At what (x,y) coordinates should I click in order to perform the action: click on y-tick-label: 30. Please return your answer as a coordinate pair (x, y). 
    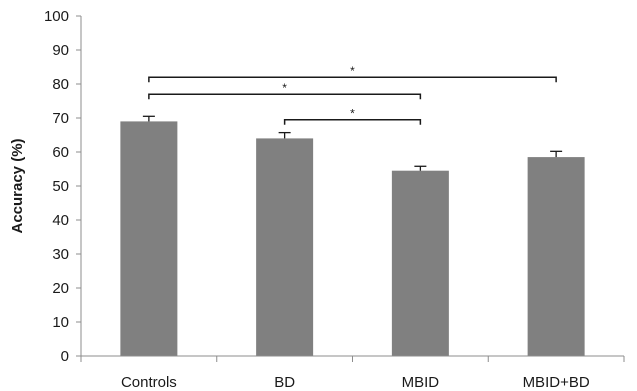
    Looking at the image, I should click on (60, 254).